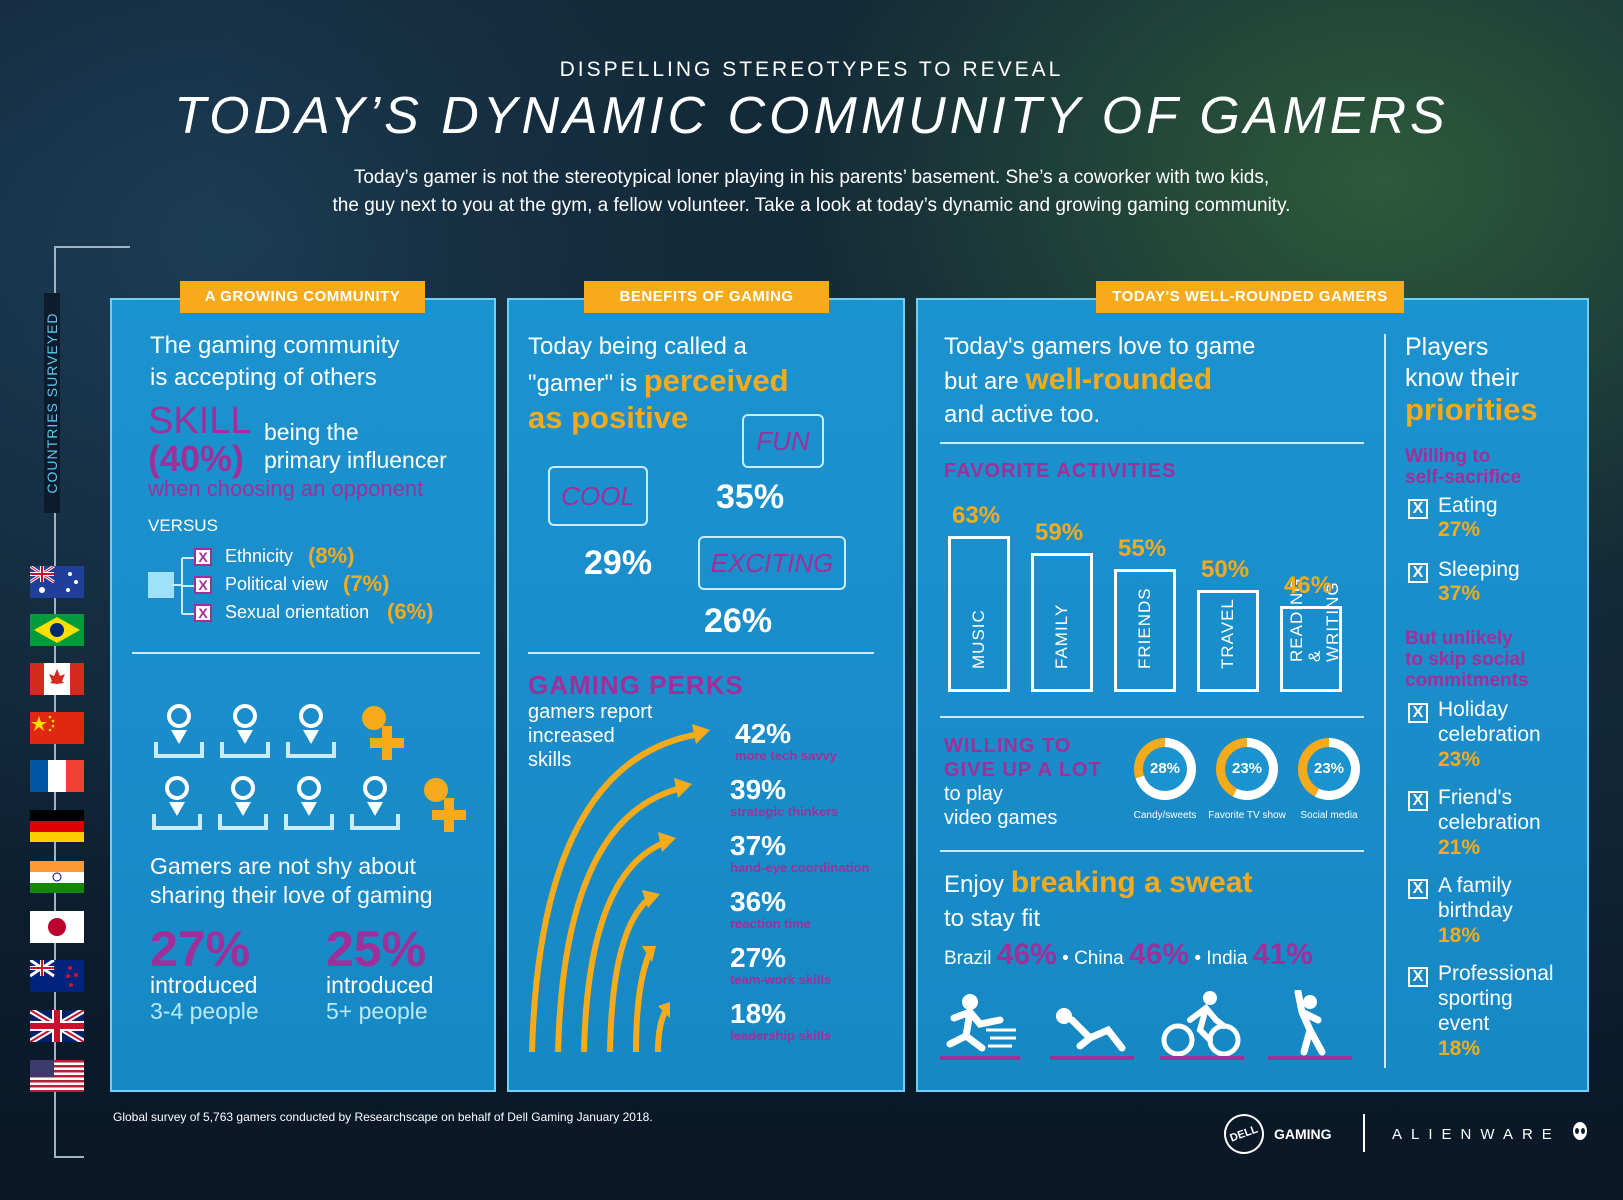 The width and height of the screenshot is (1623, 1200). I want to click on sacrifice-pct: 27%, so click(1459, 529).